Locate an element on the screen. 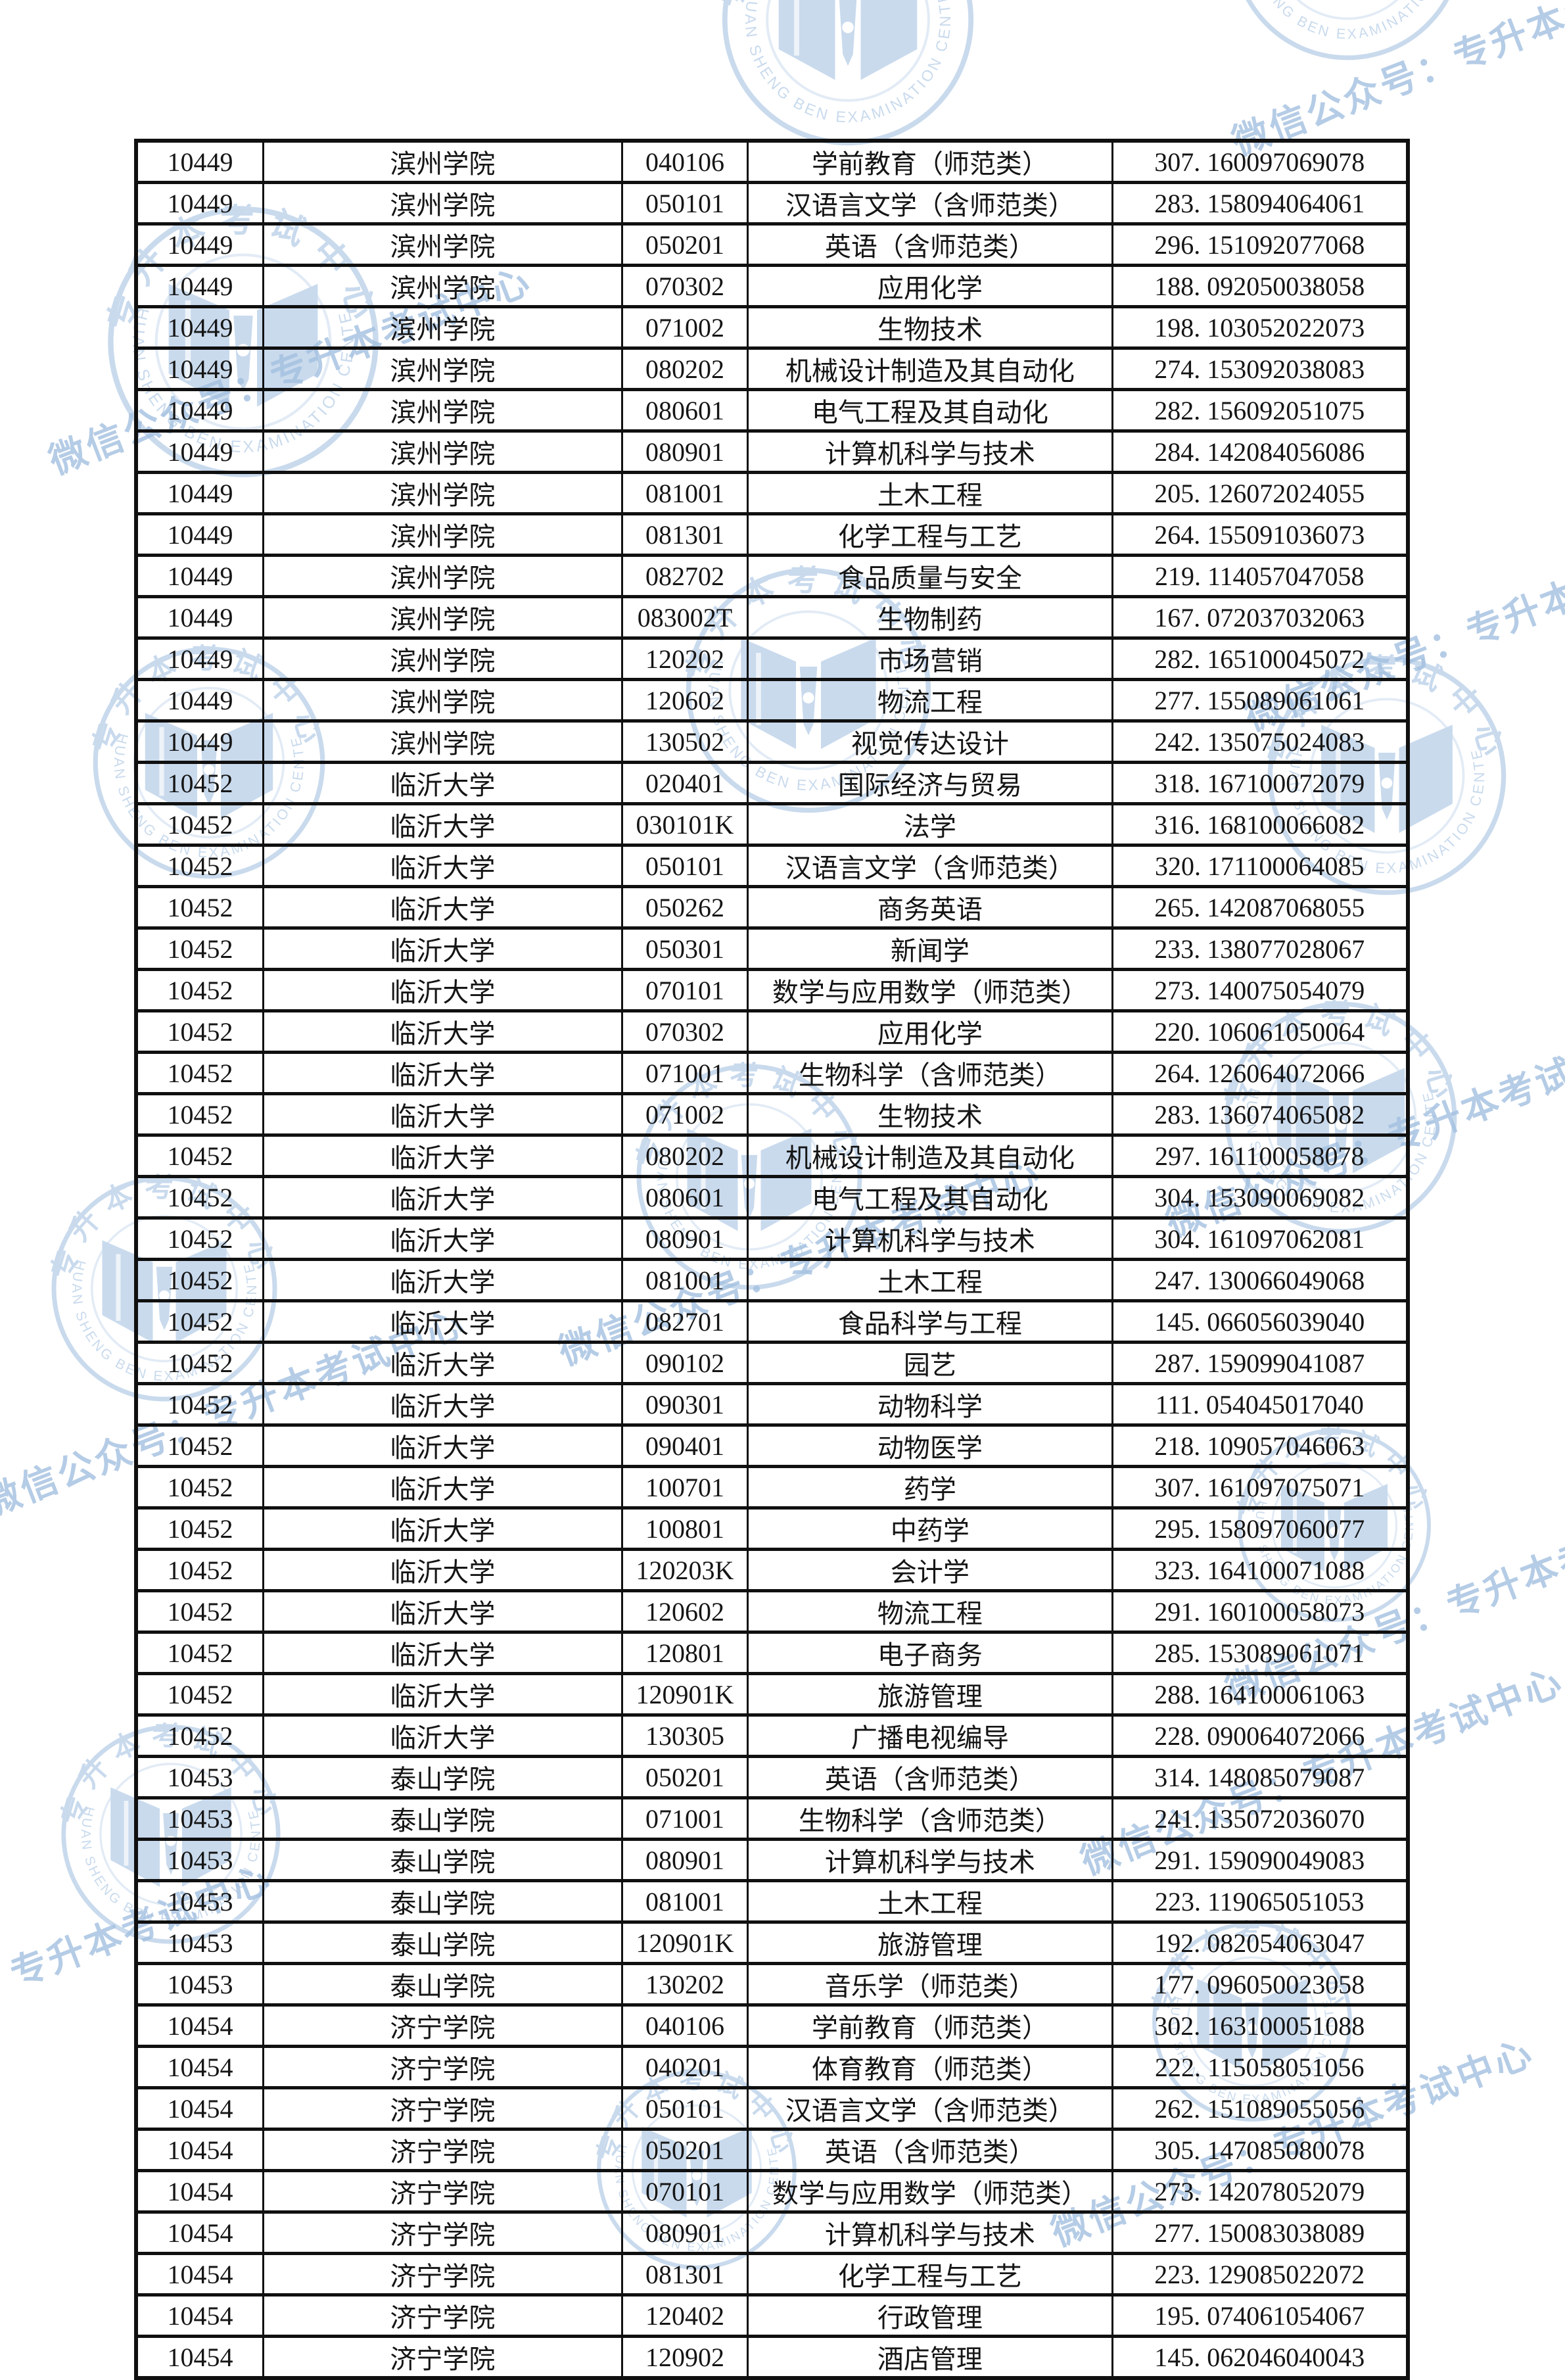  table-cell: 070101 is located at coordinates (684, 2191).